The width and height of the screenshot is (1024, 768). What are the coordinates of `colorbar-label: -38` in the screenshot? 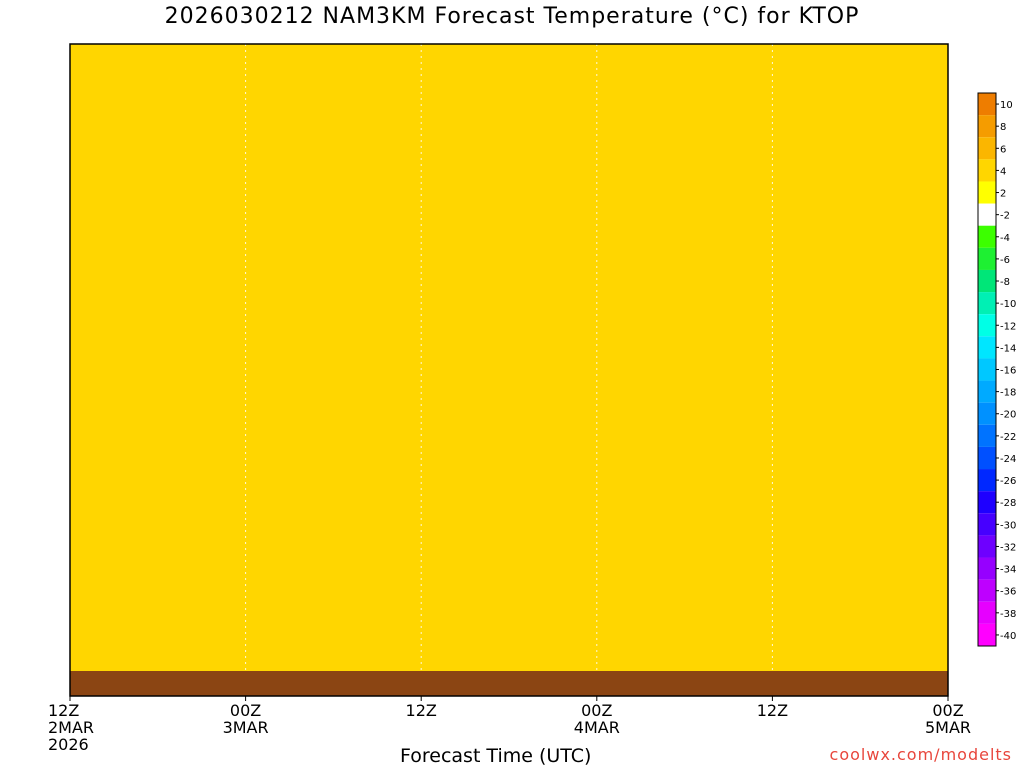 It's located at (1008, 614).